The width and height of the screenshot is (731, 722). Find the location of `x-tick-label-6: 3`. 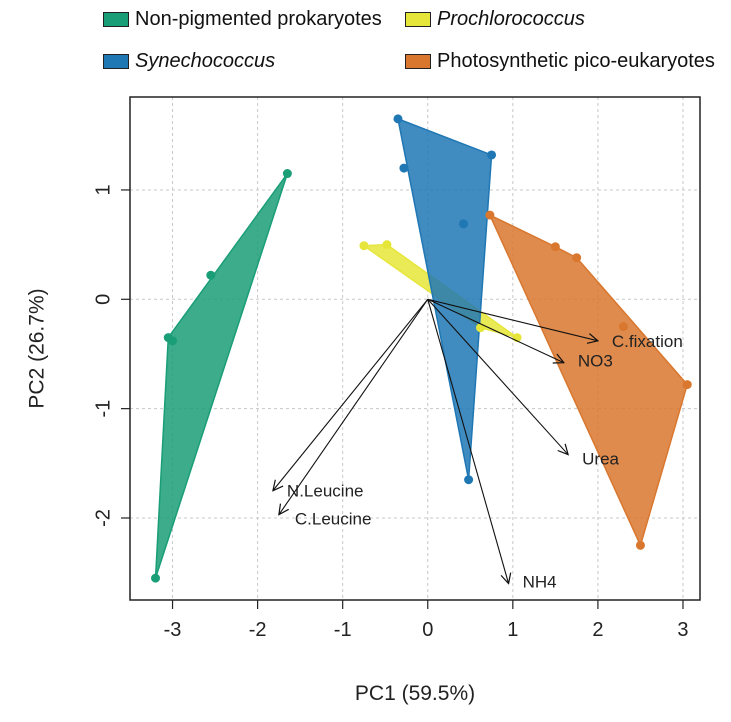

x-tick-label-6: 3 is located at coordinates (682, 630).